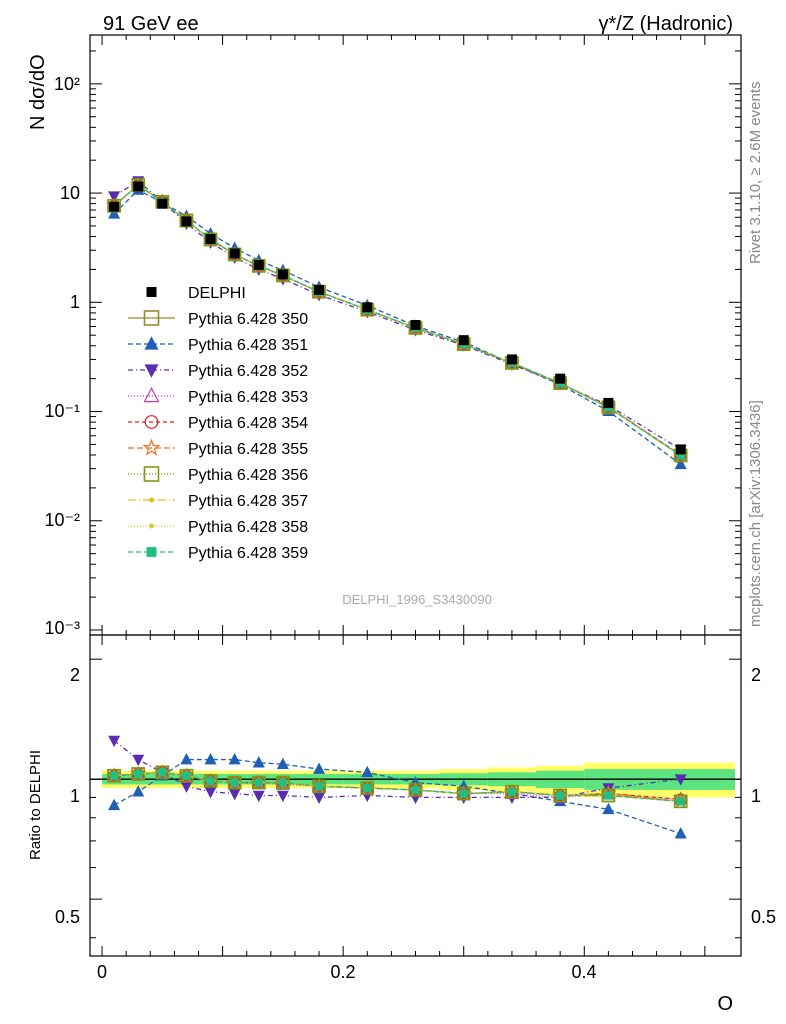 The image size is (786, 1024). I want to click on legend-label-357: Pythia 6.428 357, so click(248, 501).